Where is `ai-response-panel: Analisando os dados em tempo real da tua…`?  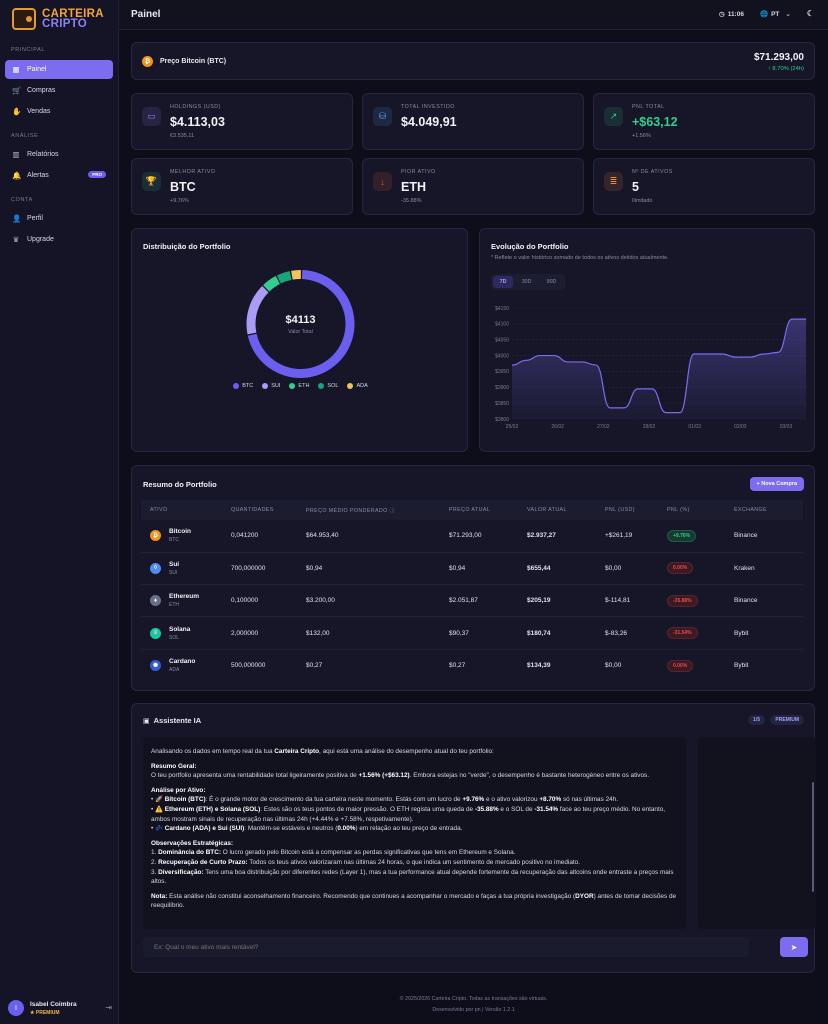 ai-response-panel: Analisando os dados em tempo real da tua… is located at coordinates (414, 833).